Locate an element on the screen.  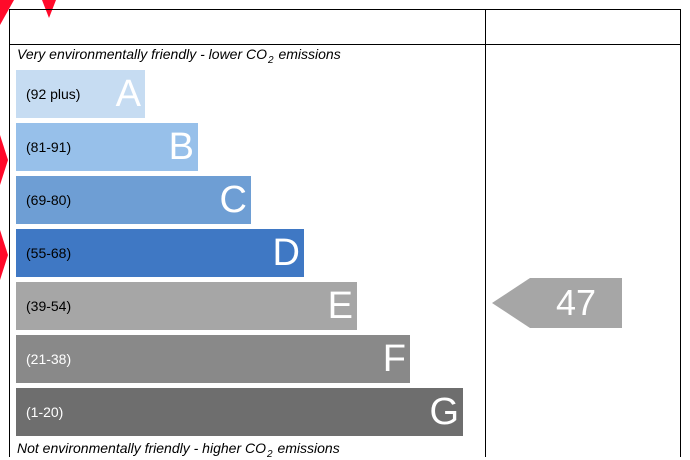
frame-top is located at coordinates (344, 9).